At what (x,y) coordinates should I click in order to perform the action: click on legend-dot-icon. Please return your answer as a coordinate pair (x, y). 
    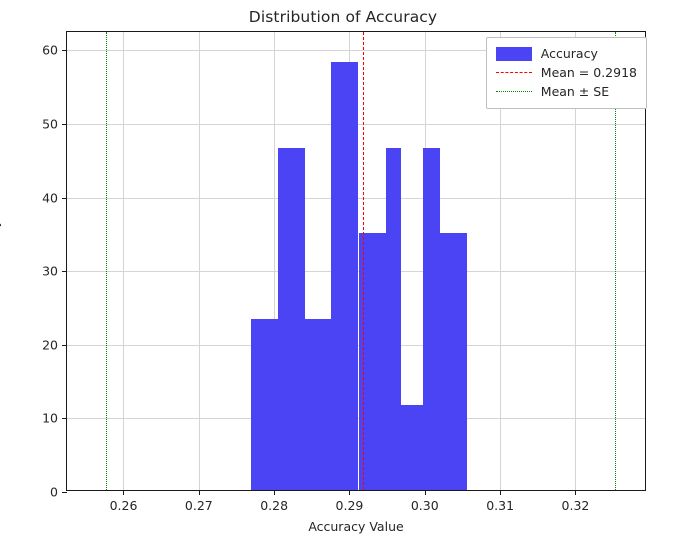
    Looking at the image, I should click on (513, 91).